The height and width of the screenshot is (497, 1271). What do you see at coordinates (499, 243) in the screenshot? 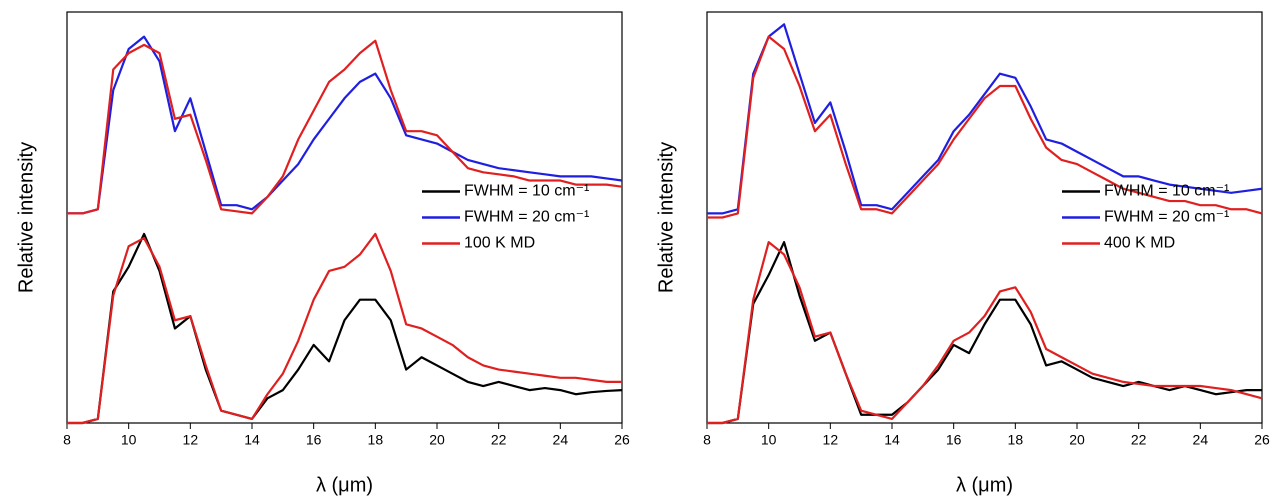
I see `legend-label: 100 K MD` at bounding box center [499, 243].